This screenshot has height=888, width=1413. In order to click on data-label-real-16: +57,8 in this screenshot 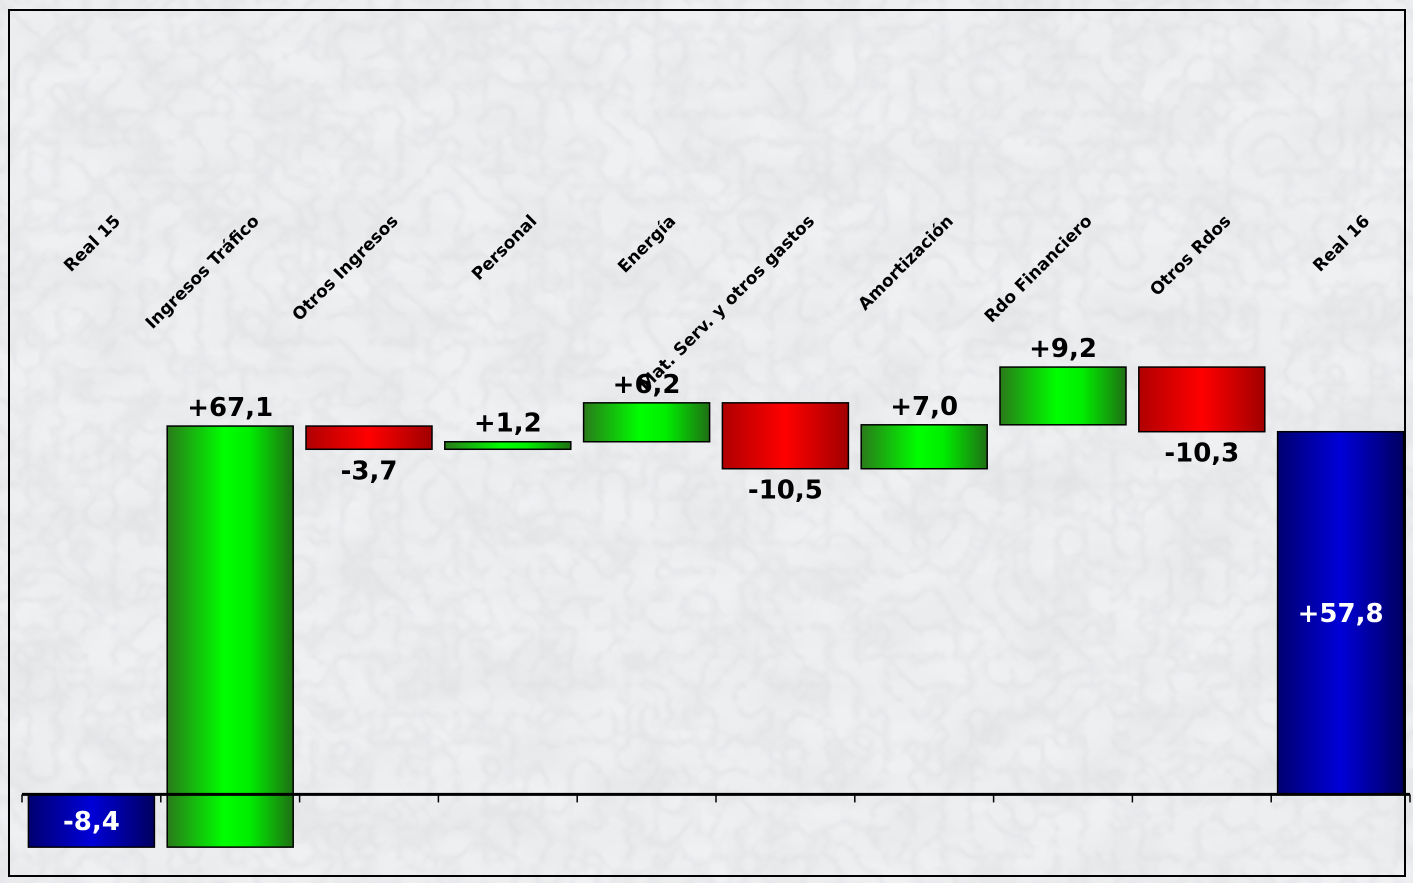, I will do `click(1341, 614)`.